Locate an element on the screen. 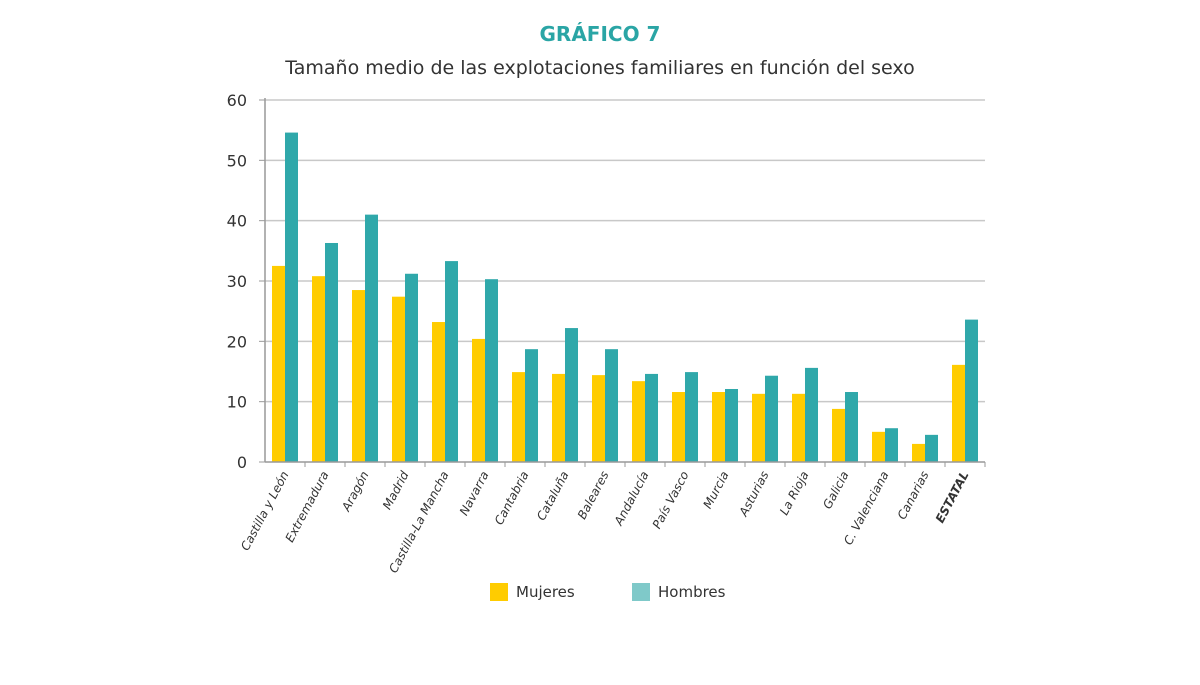 The width and height of the screenshot is (1200, 685). legend-item-mujeres: Mujeres is located at coordinates (532, 592).